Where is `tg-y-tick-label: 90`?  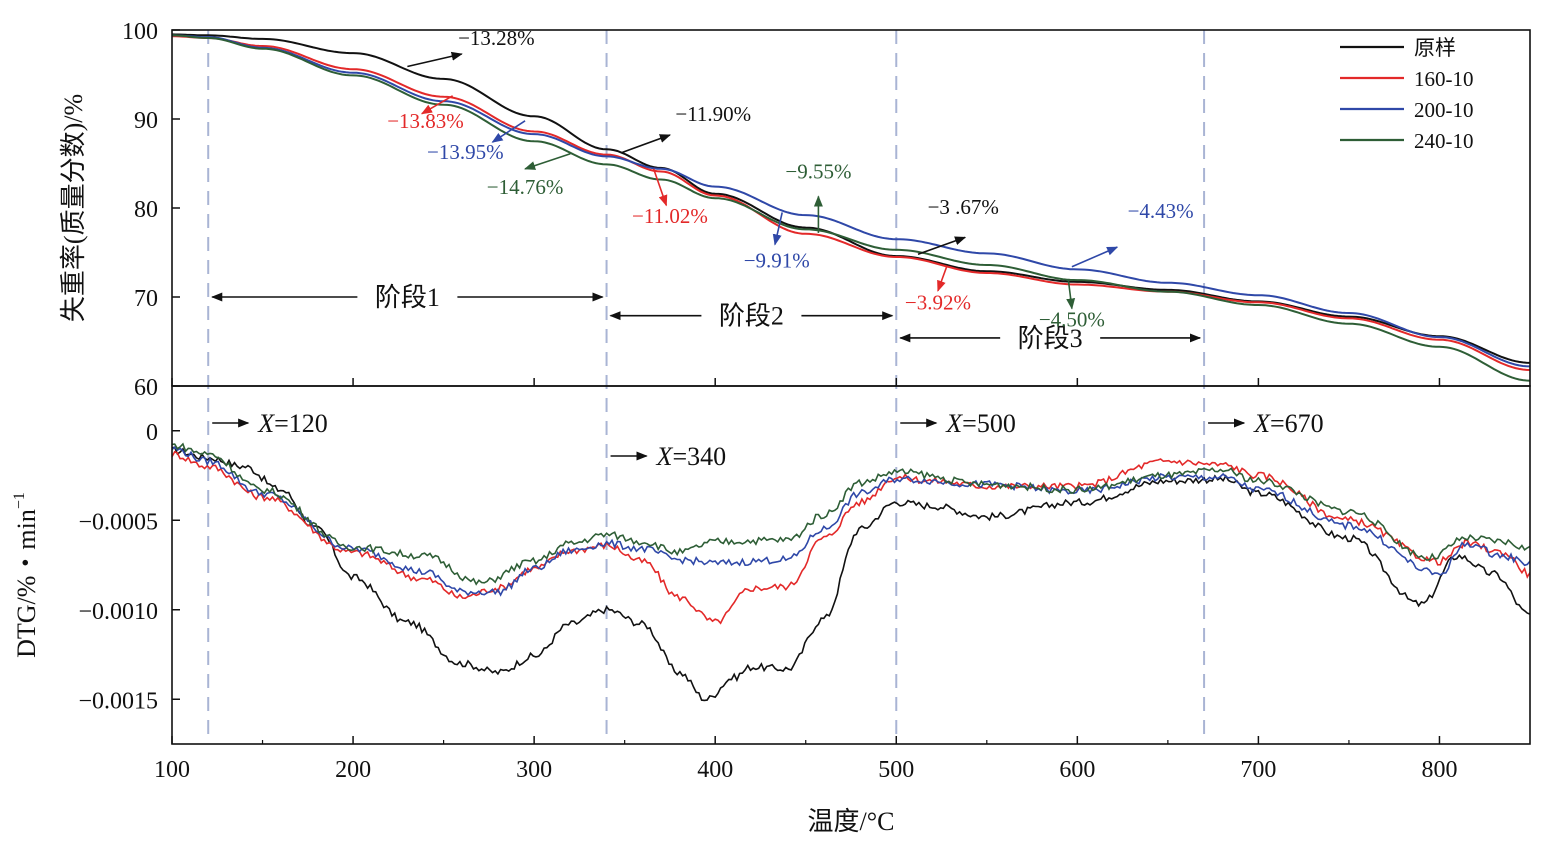
tg-y-tick-label: 90 is located at coordinates (146, 121).